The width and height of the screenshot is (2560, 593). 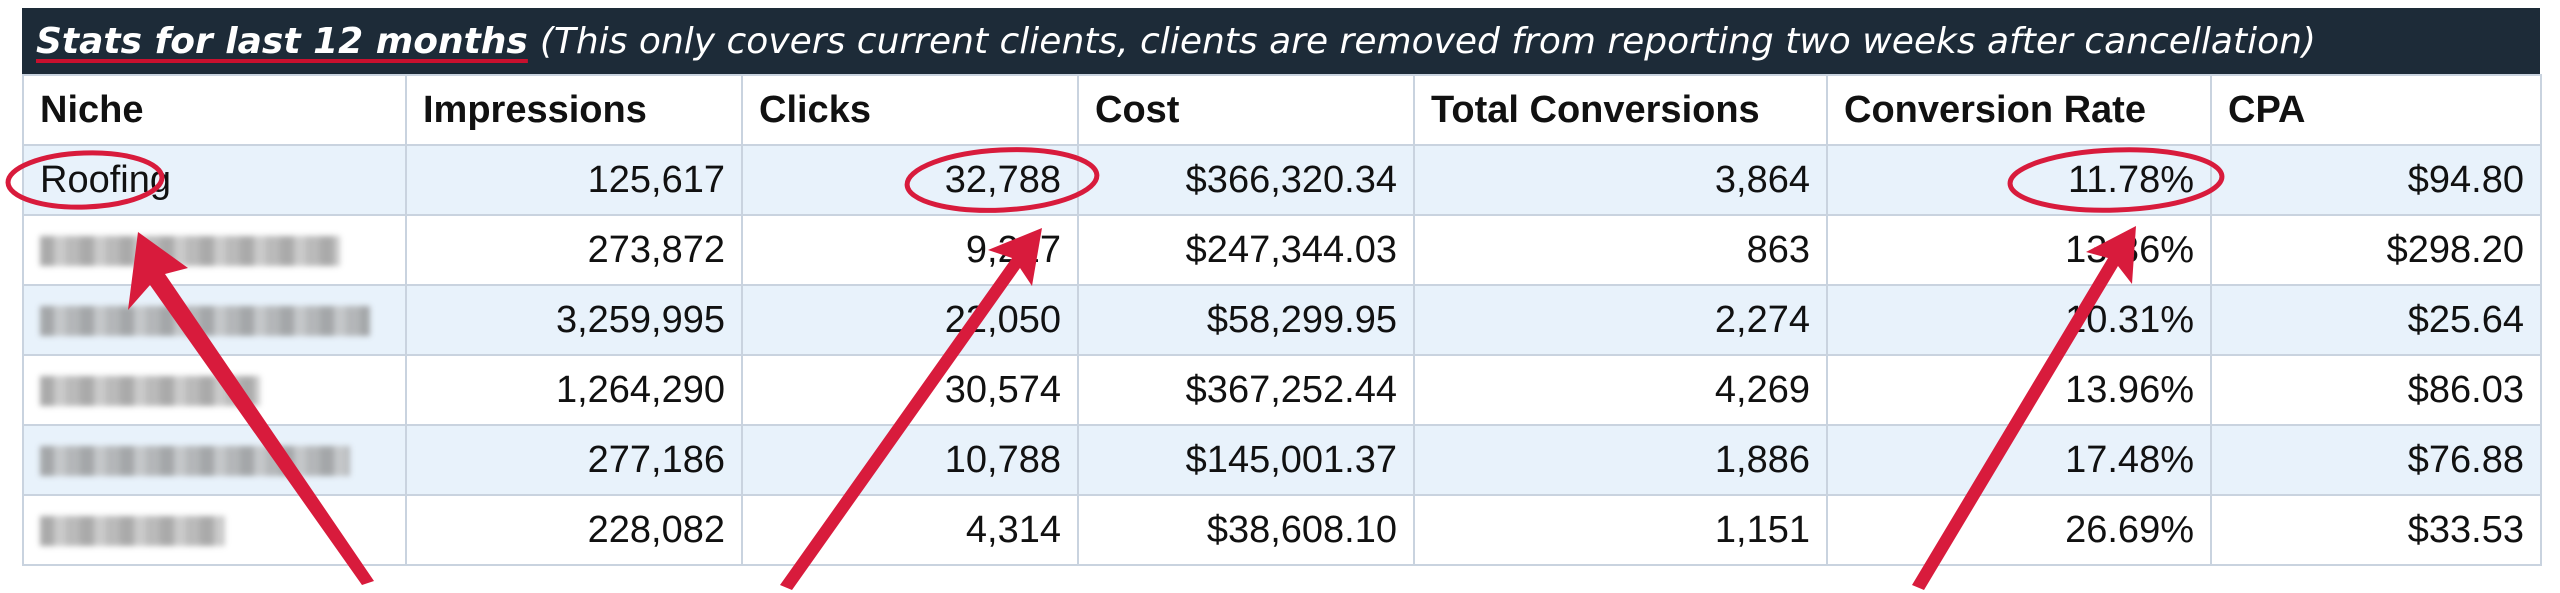 What do you see at coordinates (2376, 390) in the screenshot?
I see `cpa-cell: $86.03` at bounding box center [2376, 390].